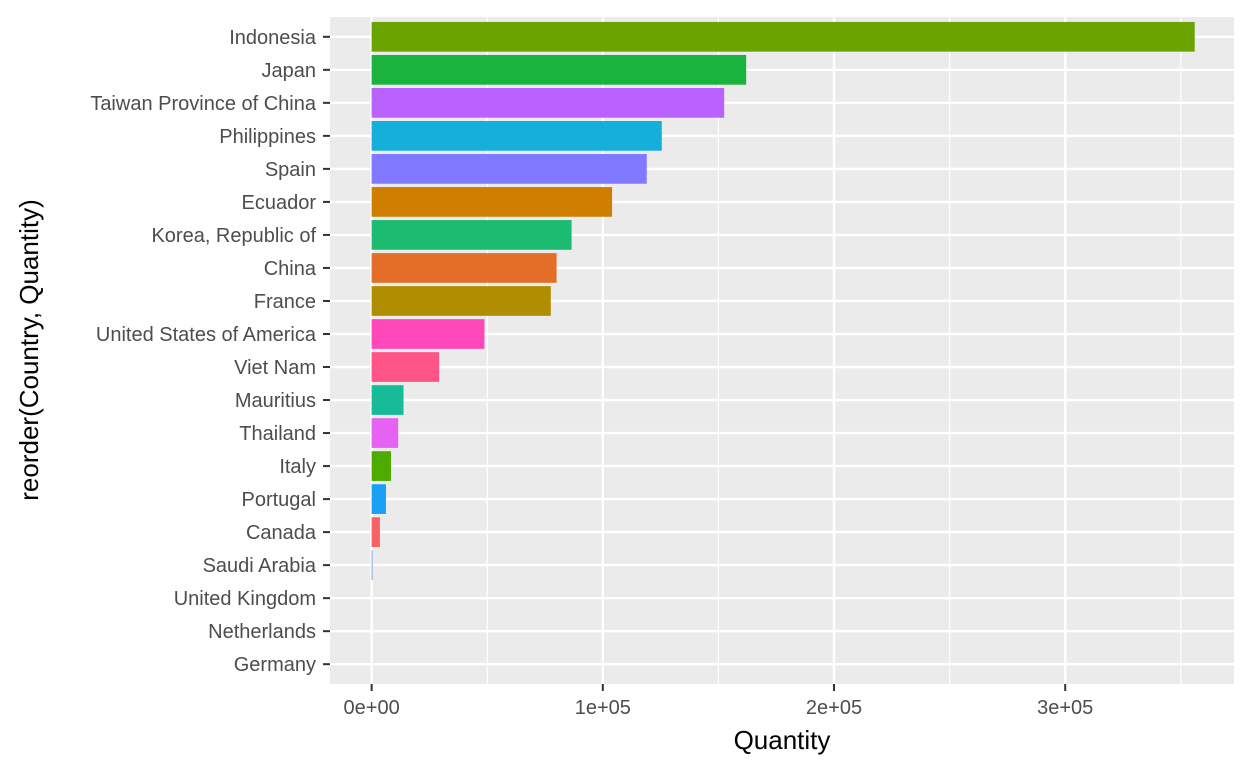 The image size is (1248, 768). What do you see at coordinates (297, 467) in the screenshot?
I see `y-tick-label: Italy` at bounding box center [297, 467].